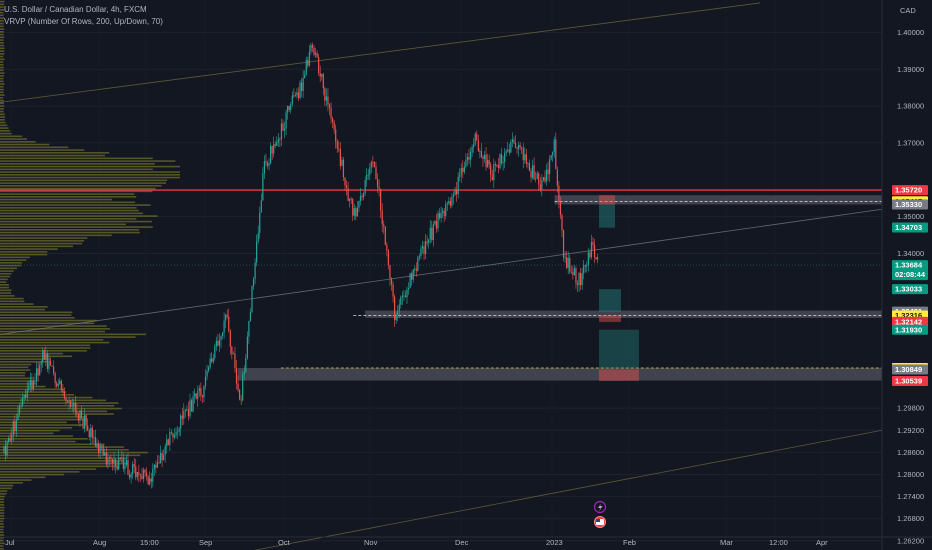  Describe the element at coordinates (910, 32) in the screenshot. I see `y-tick-label: 1.40000` at that location.